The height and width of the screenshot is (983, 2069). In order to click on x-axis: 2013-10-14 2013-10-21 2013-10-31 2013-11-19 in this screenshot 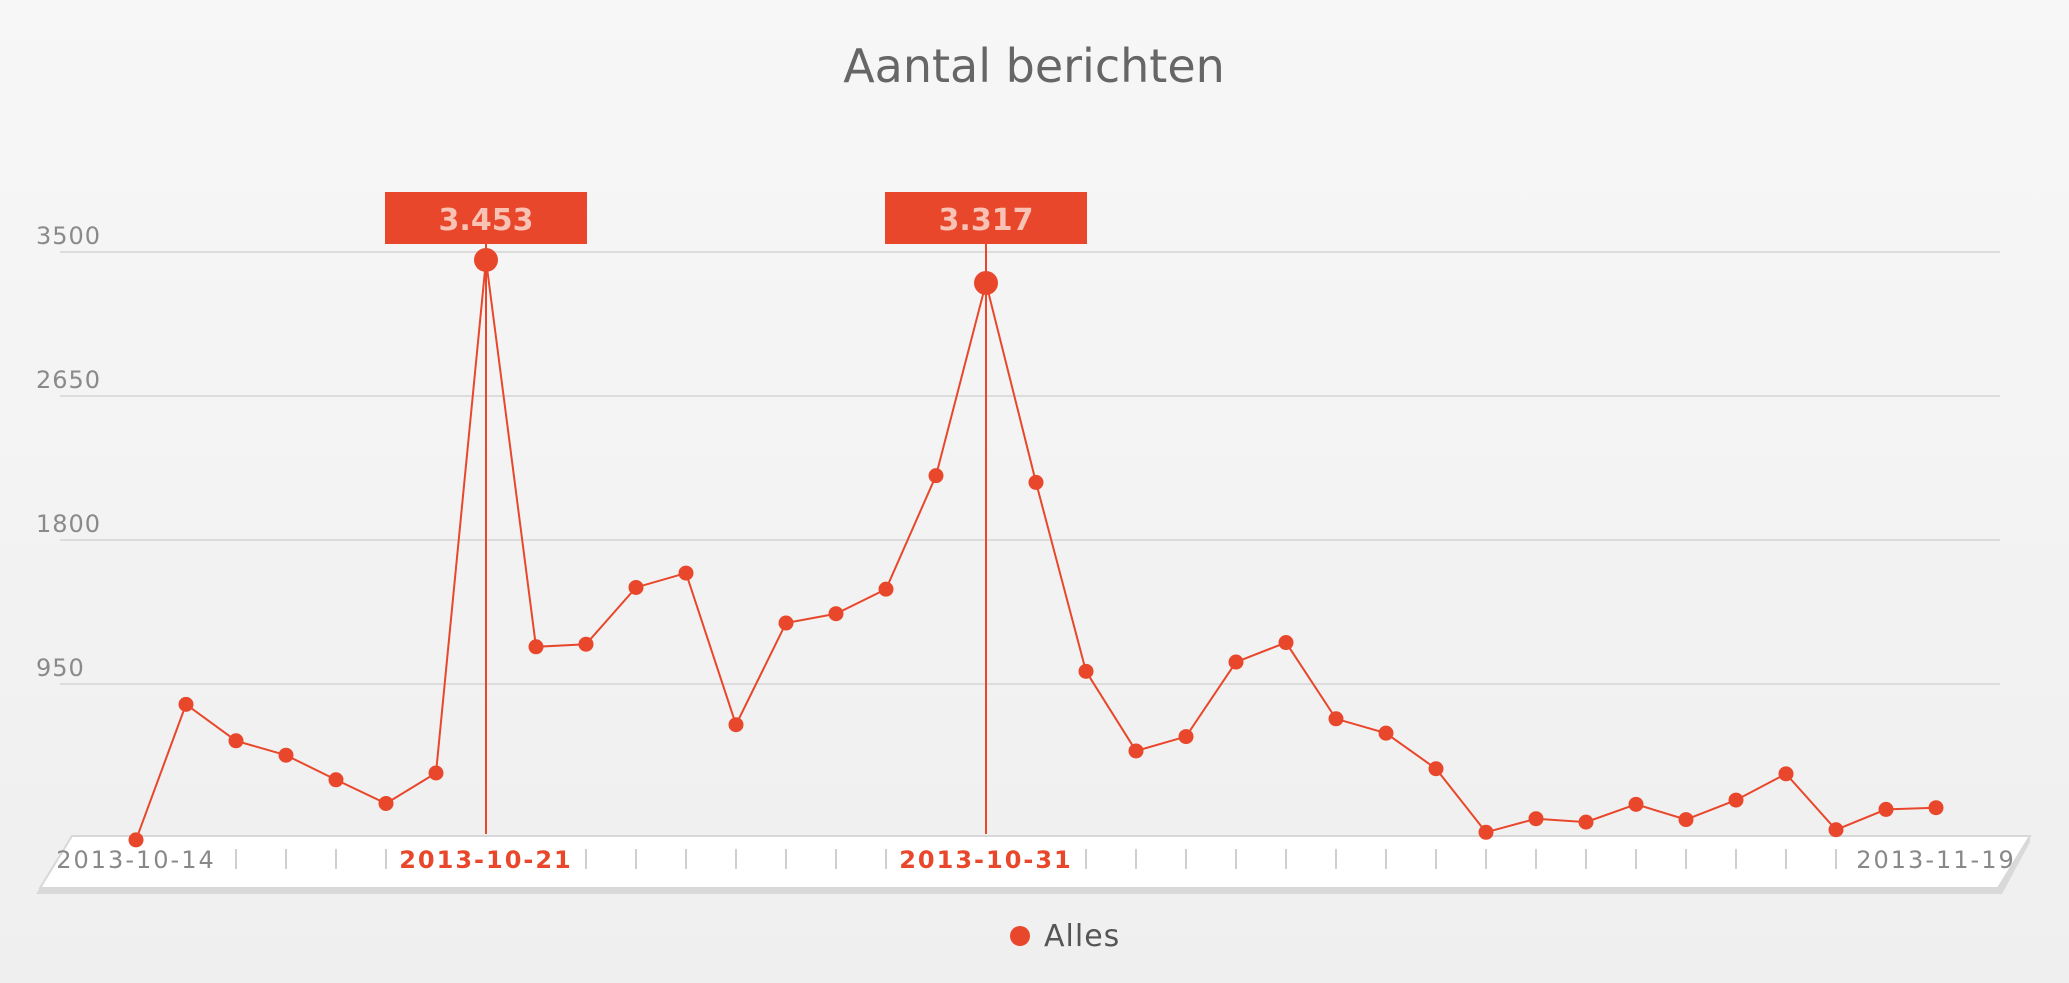, I will do `click(1034, 864)`.